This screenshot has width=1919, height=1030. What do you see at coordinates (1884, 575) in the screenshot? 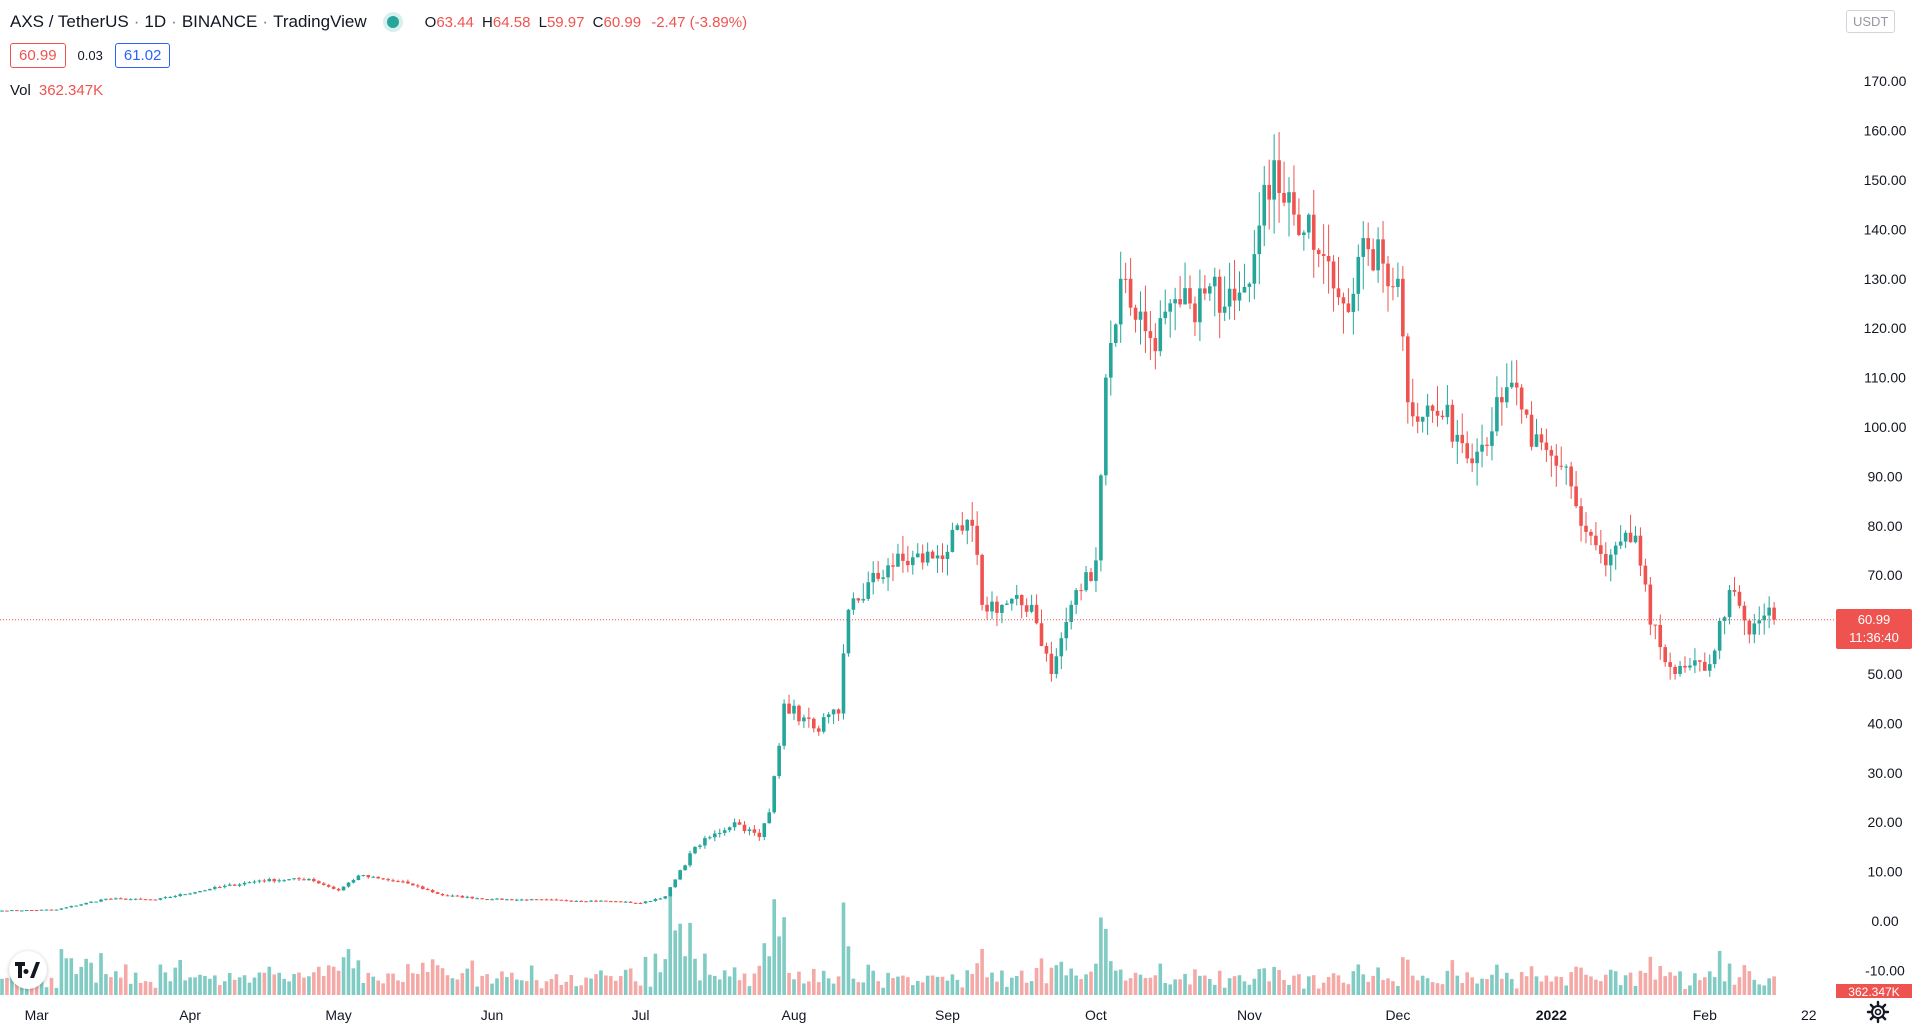
I see `price-tick-label: 70.00` at bounding box center [1884, 575].